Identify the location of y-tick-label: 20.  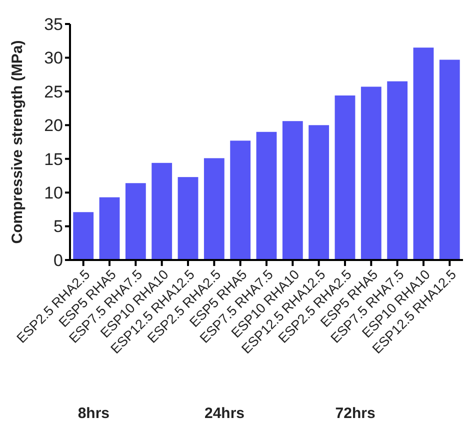
(53, 126).